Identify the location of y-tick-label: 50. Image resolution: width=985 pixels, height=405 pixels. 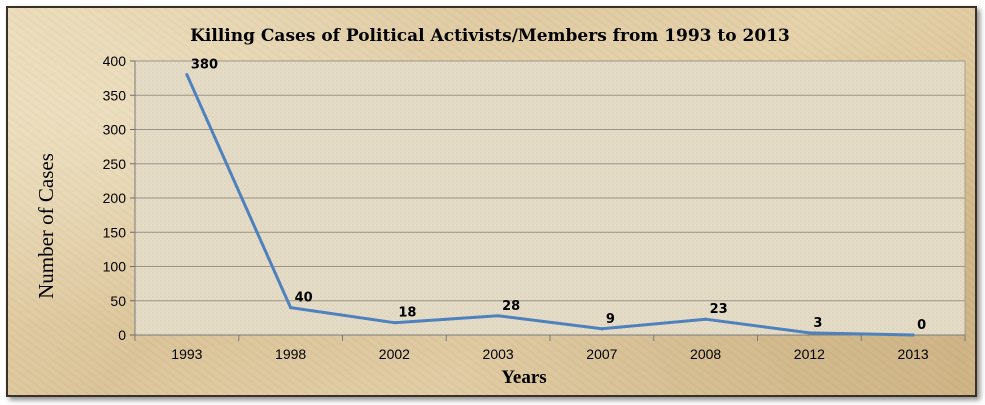
(118, 301).